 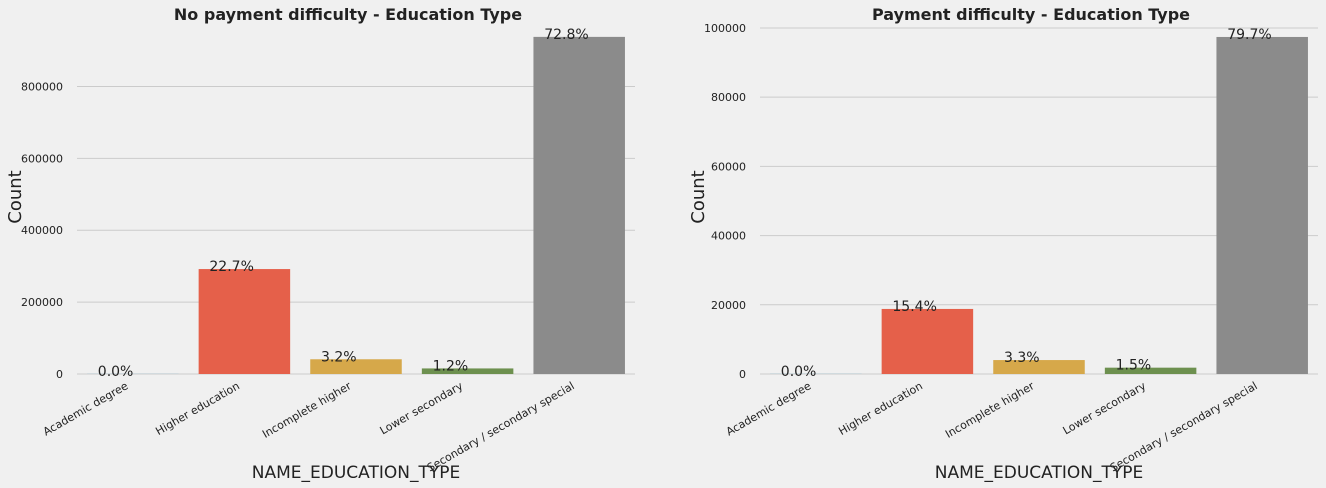 I want to click on y-tick-label: 400000, so click(x=42, y=230).